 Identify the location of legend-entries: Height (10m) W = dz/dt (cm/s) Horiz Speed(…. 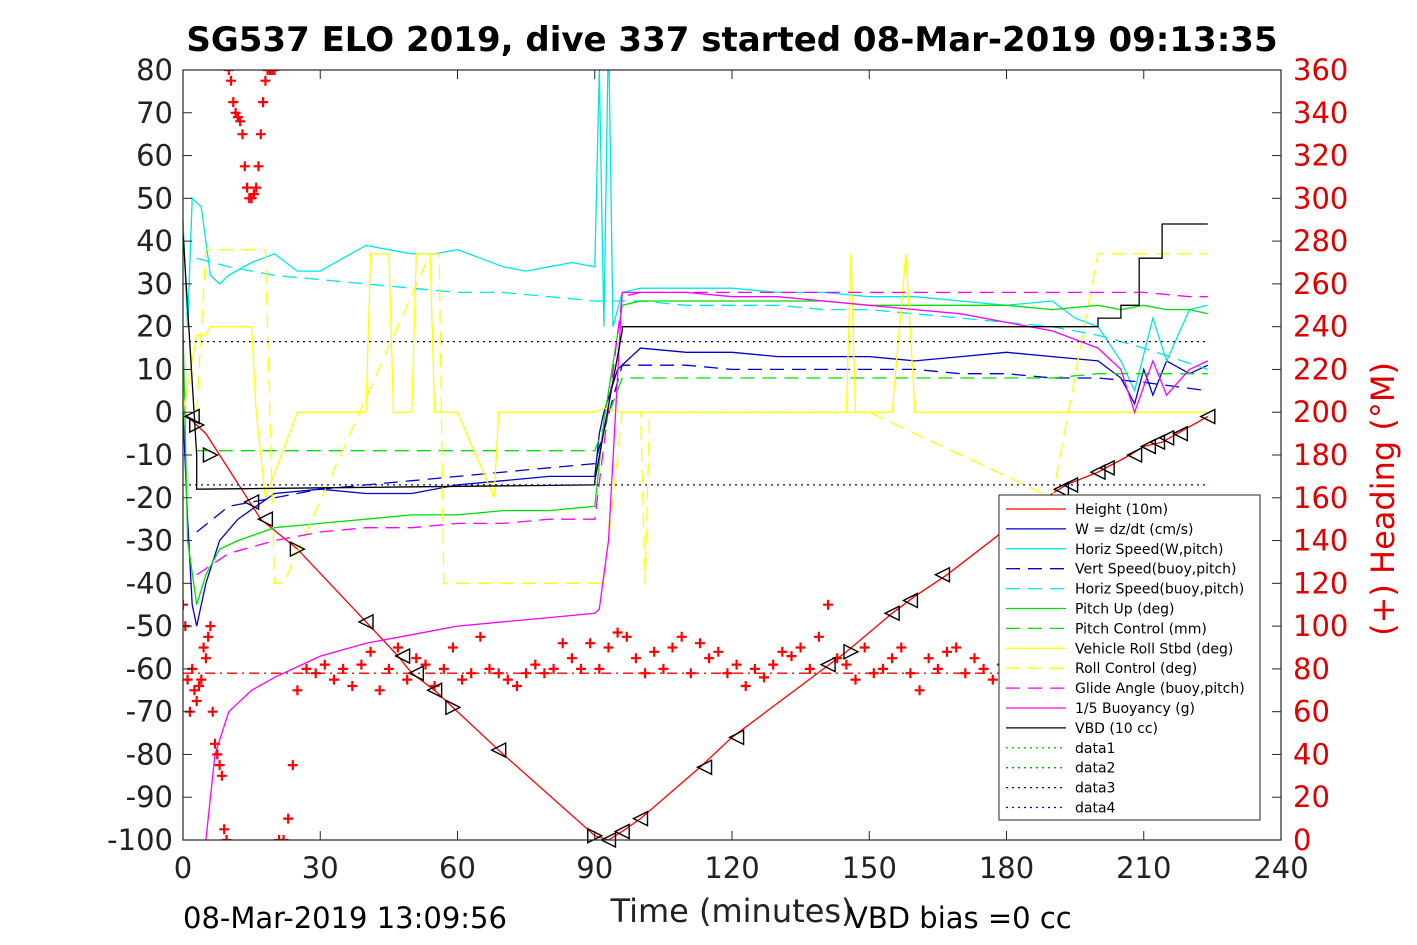
(1125, 659).